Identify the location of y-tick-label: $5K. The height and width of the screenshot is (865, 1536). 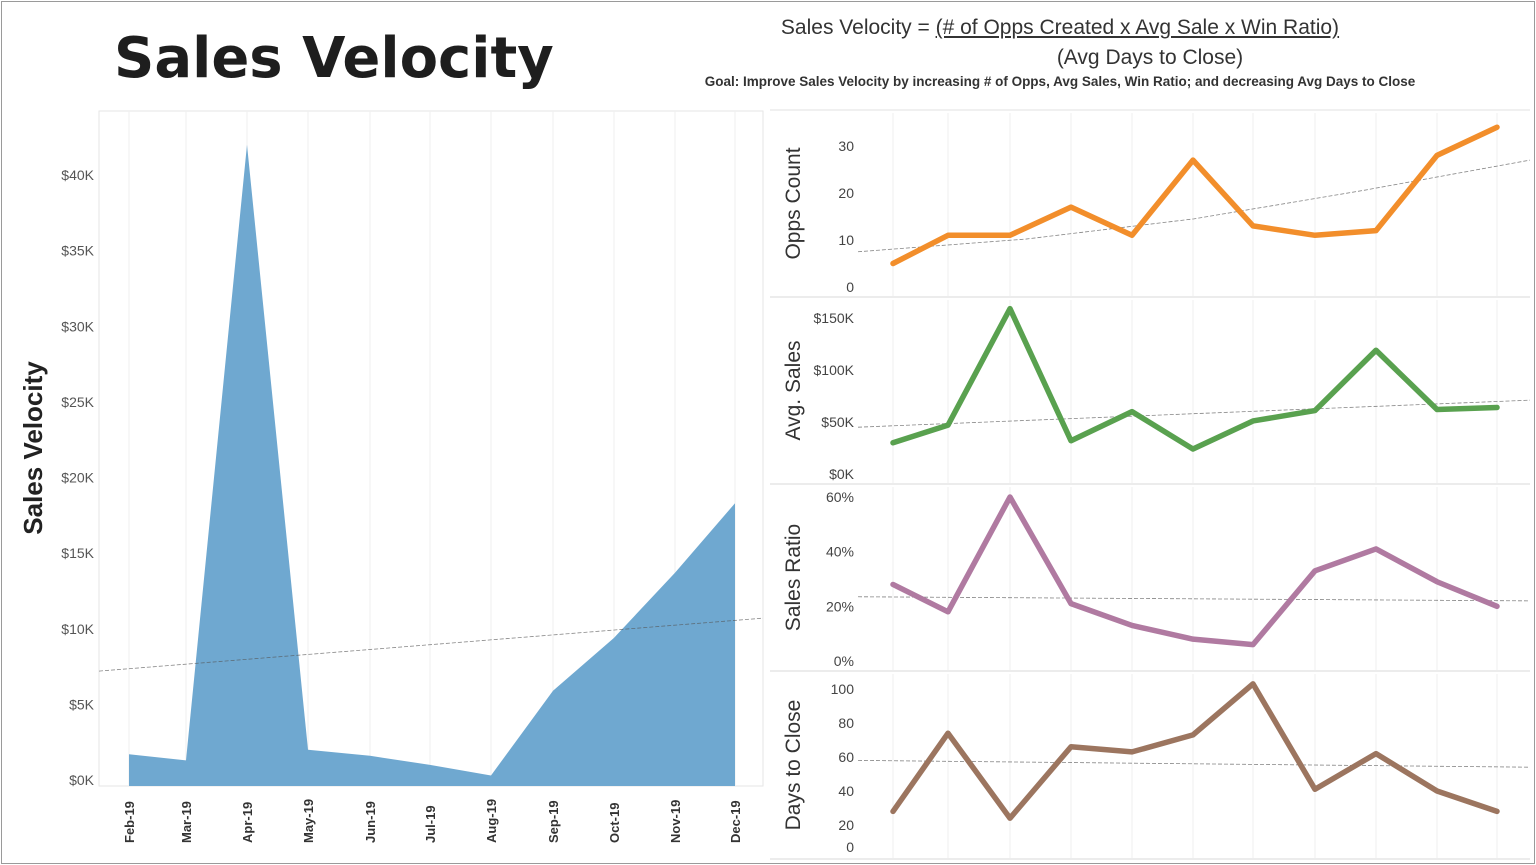
(82, 704).